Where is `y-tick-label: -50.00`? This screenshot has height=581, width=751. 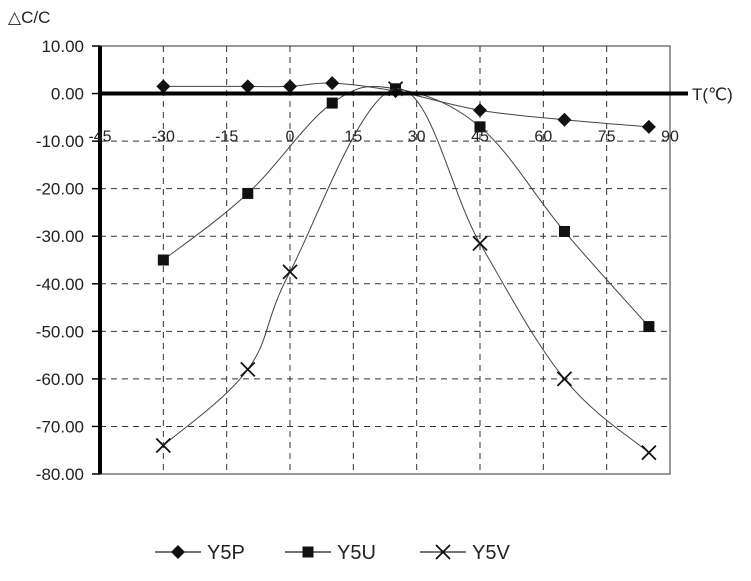 y-tick-label: -50.00 is located at coordinates (60, 331).